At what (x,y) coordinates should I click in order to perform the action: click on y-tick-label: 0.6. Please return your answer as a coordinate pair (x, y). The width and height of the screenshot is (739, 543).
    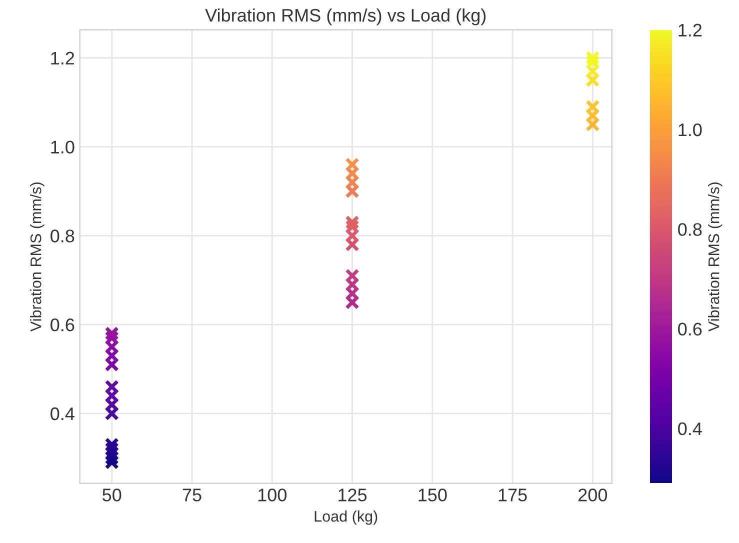
    Looking at the image, I should click on (62, 325).